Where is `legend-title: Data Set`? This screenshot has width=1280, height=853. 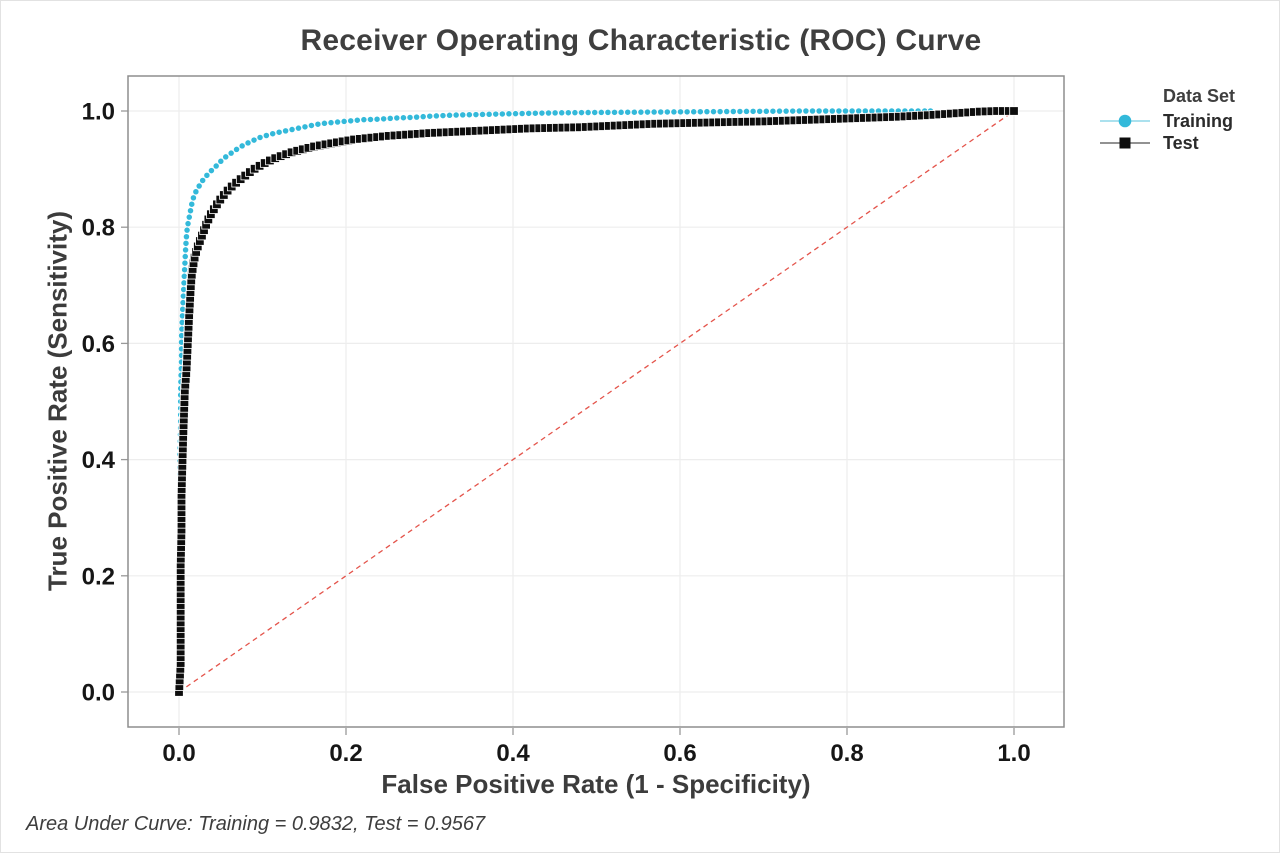 legend-title: Data Set is located at coordinates (1199, 96).